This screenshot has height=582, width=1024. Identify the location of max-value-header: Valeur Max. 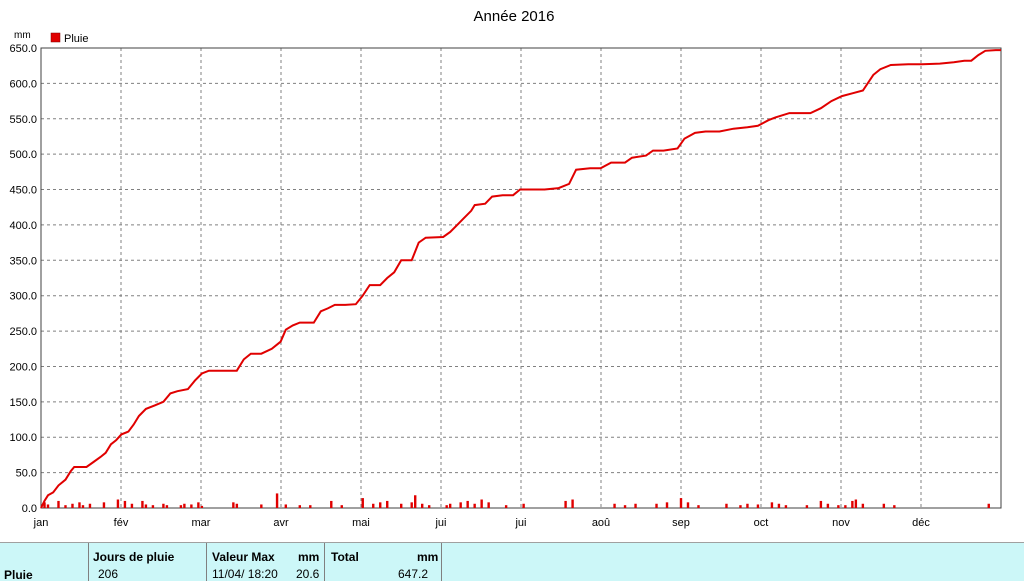
(243, 557).